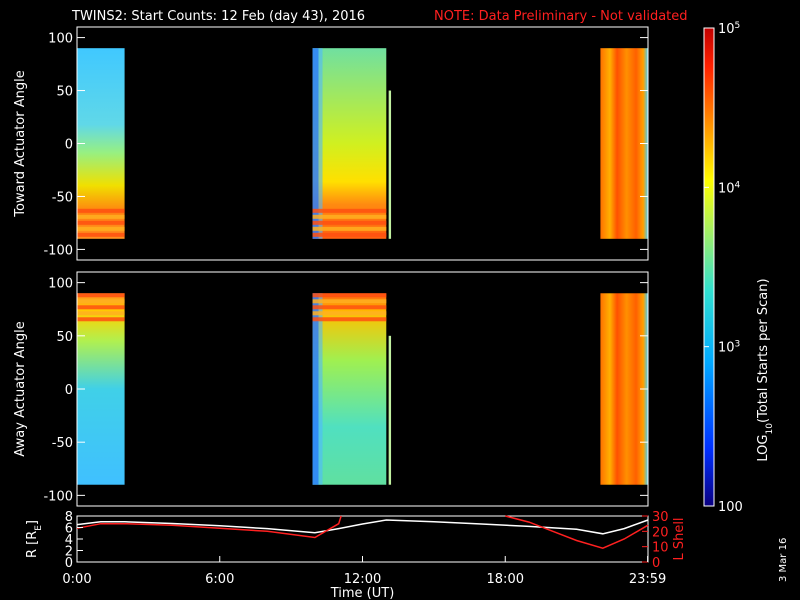  What do you see at coordinates (660, 517) in the screenshot?
I see `lshell-tick-label: 30` at bounding box center [660, 517].